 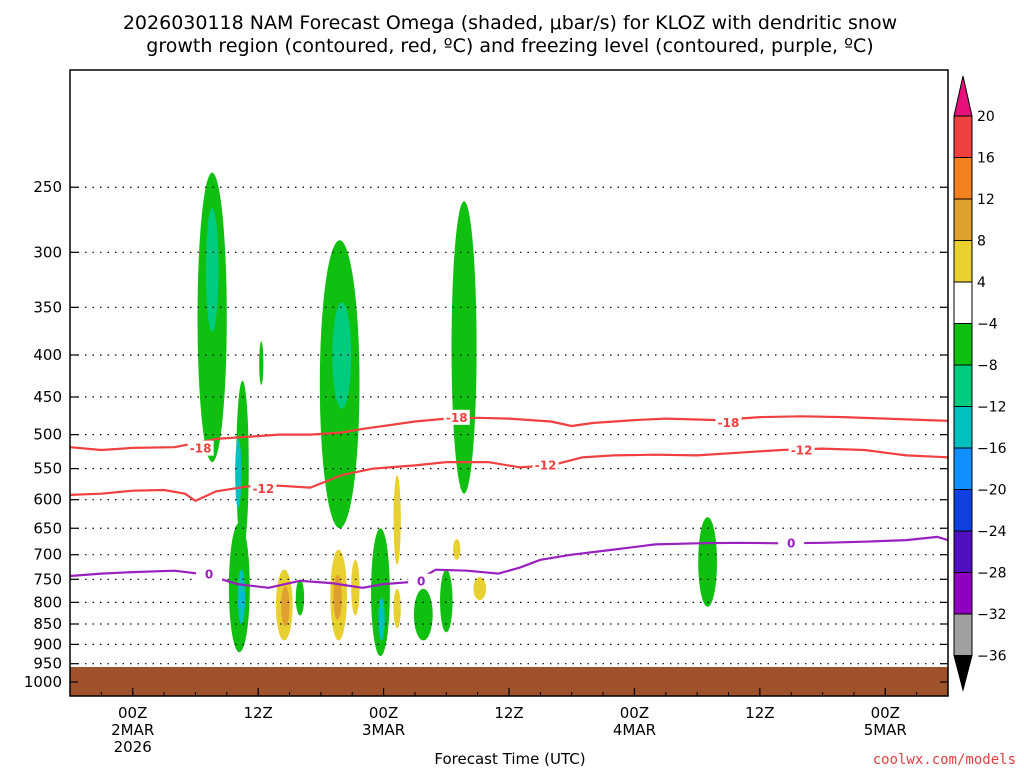 I want to click on contour-label--12C-1: -12, so click(x=546, y=465).